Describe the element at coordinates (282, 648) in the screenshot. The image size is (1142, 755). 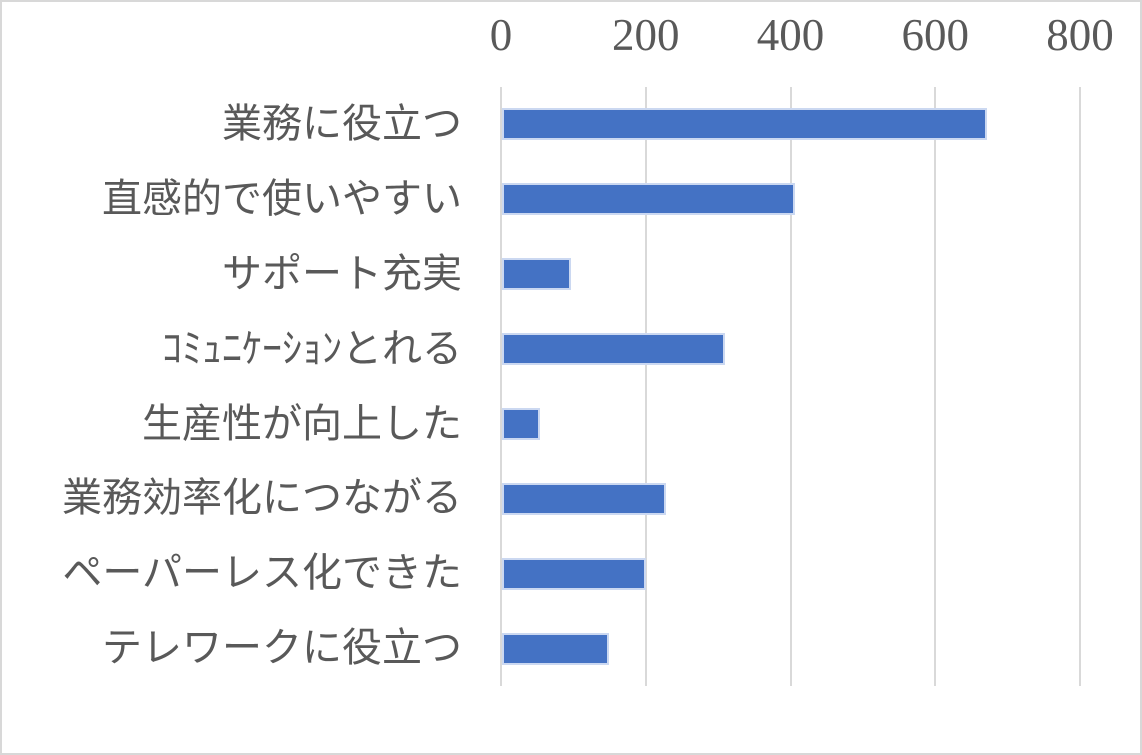
I see `category-label: テレワークに役立つ` at that location.